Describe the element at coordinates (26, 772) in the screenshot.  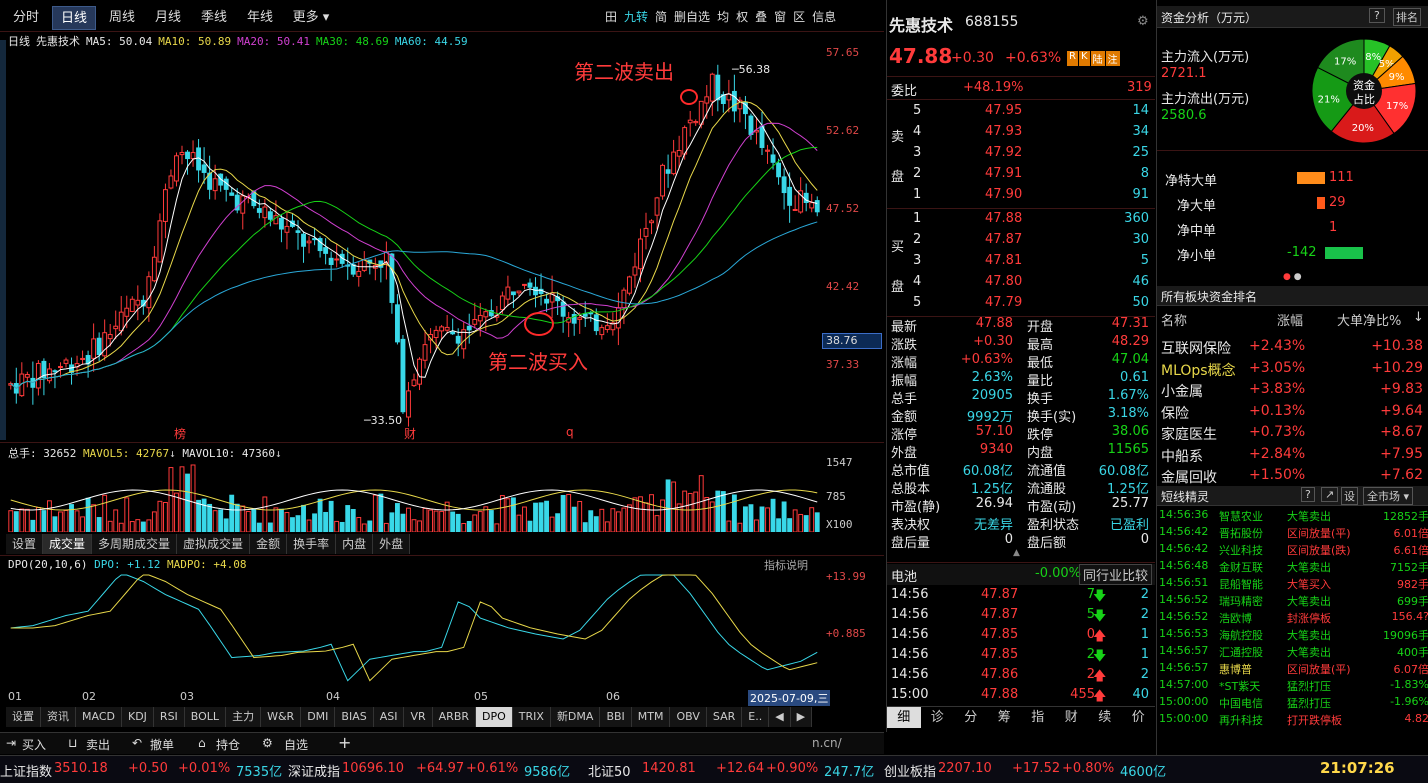
I see `index-name: 上证指数` at that location.